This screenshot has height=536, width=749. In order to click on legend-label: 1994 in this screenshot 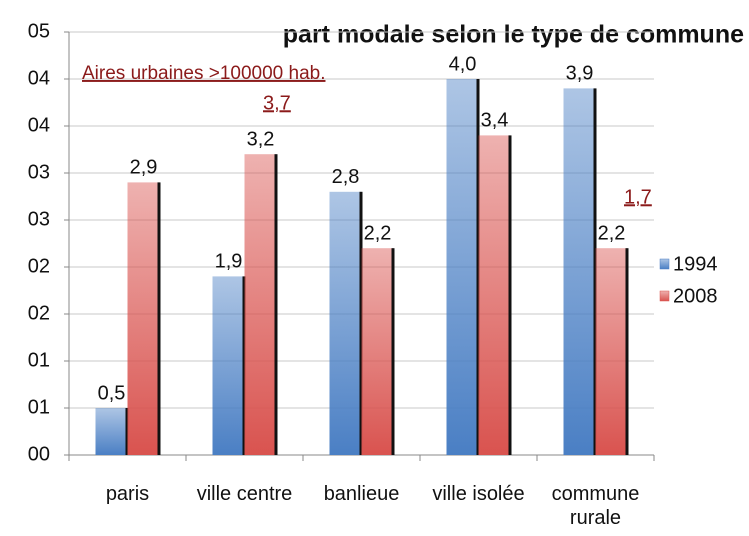, I will do `click(695, 264)`.